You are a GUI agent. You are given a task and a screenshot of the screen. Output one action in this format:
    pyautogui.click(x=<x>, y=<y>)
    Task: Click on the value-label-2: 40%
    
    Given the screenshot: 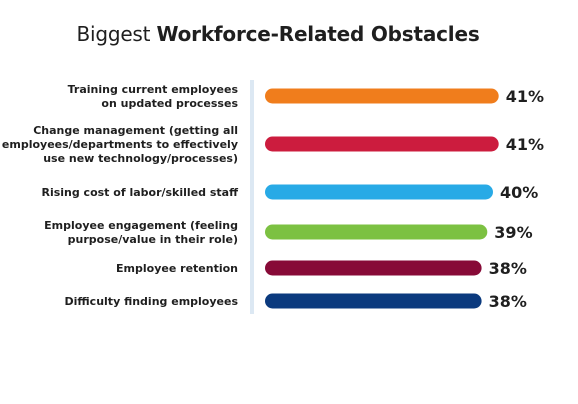 What is the action you would take?
    pyautogui.click(x=519, y=192)
    